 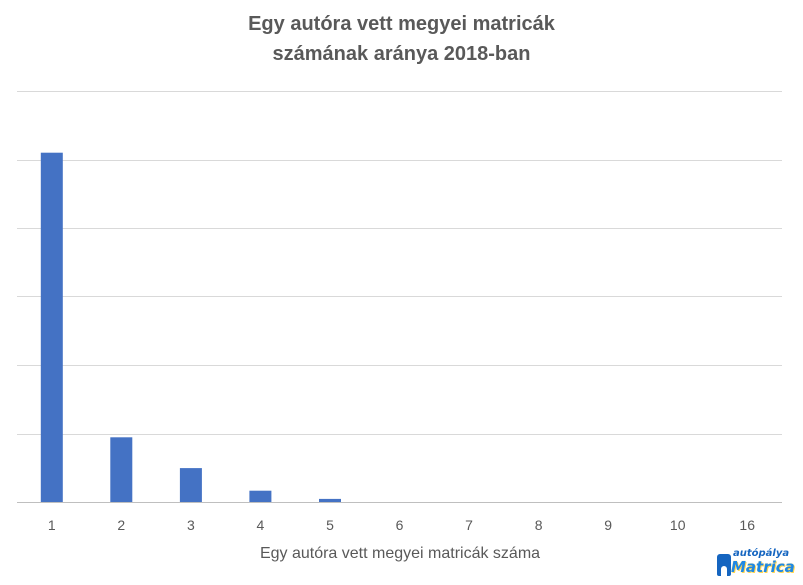 What do you see at coordinates (761, 553) in the screenshot?
I see `logo-top-word: autópálya` at bounding box center [761, 553].